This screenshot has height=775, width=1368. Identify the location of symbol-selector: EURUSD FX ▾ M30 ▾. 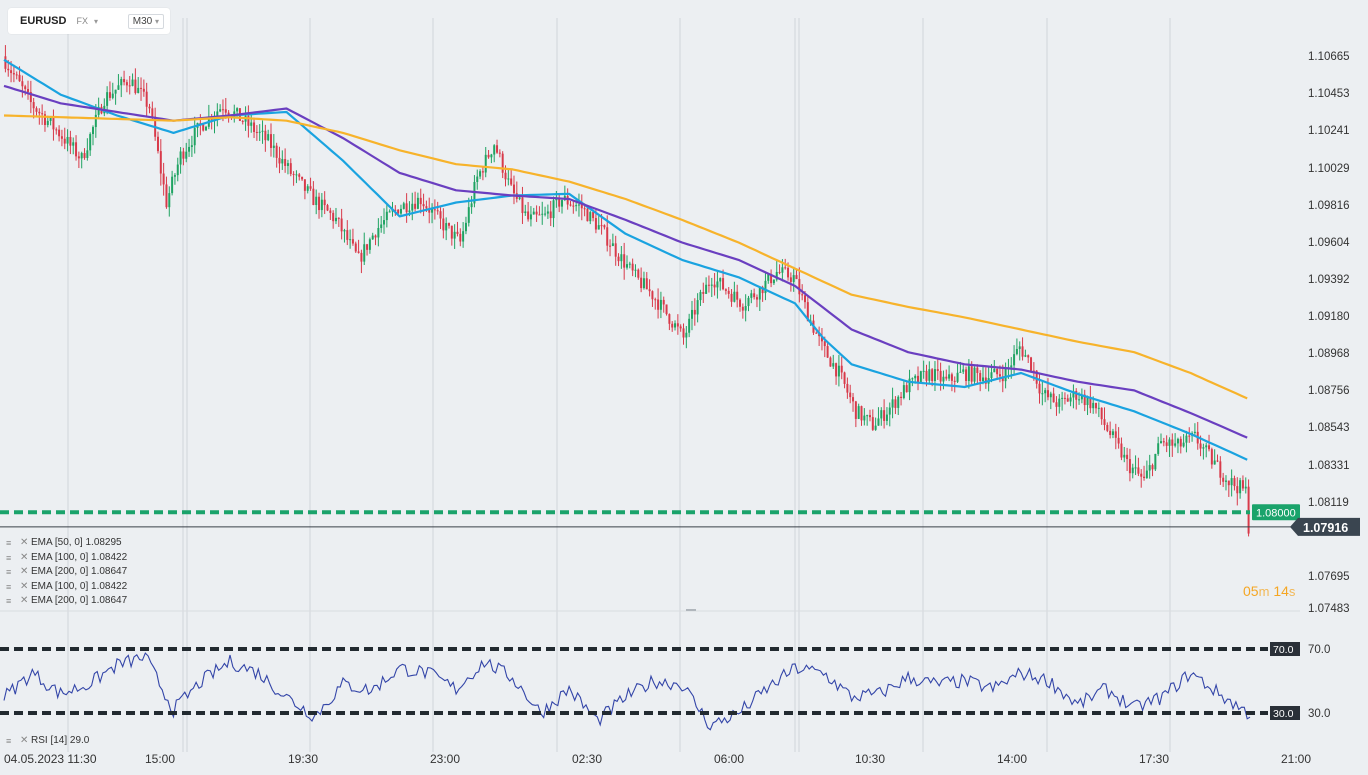
(89, 21).